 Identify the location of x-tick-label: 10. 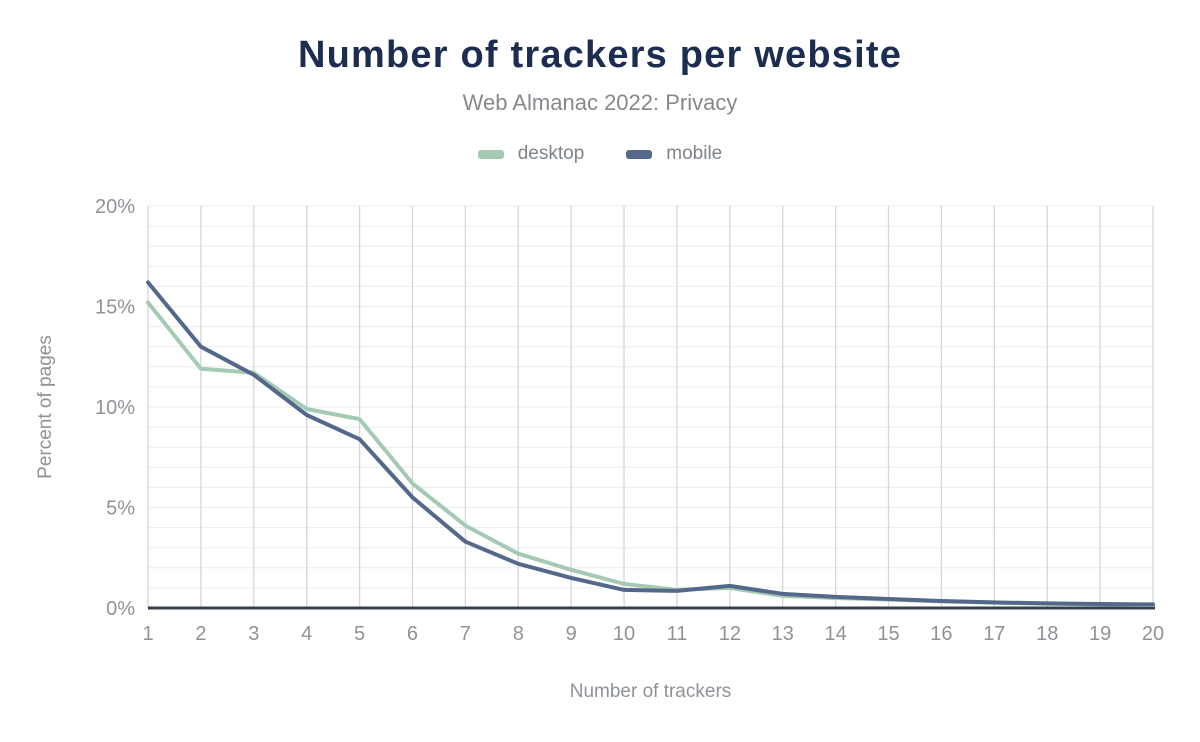
(624, 634).